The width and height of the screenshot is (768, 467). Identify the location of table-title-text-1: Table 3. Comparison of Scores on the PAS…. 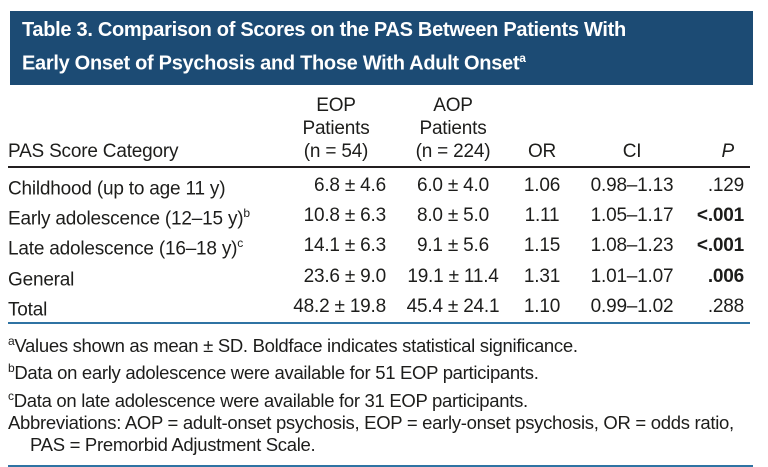
(324, 30).